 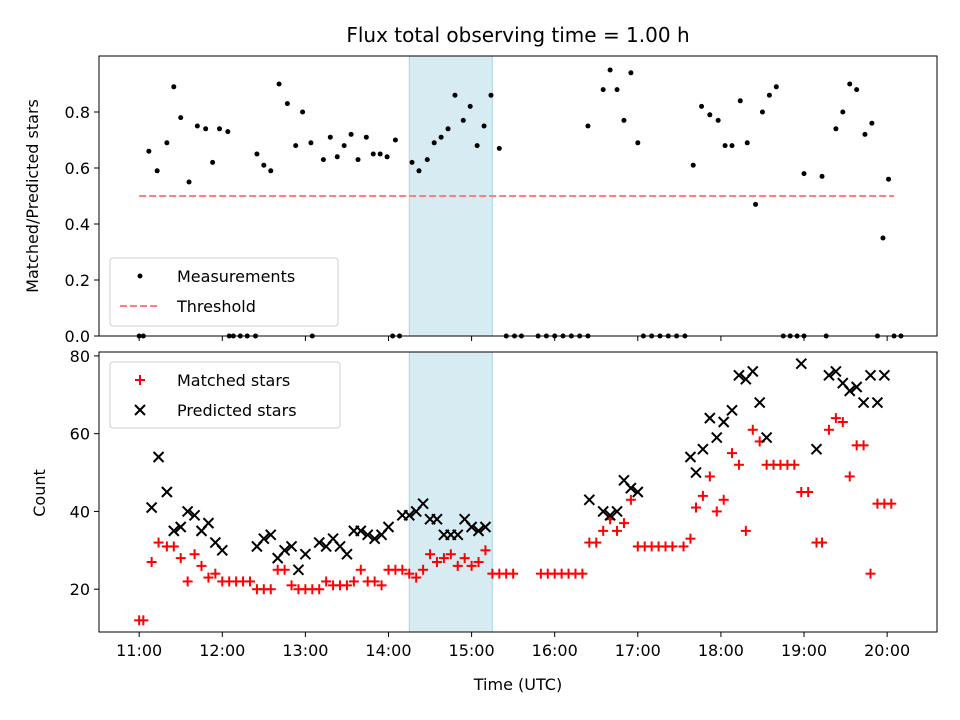 I want to click on legend-label: Matched stars, so click(x=233, y=380).